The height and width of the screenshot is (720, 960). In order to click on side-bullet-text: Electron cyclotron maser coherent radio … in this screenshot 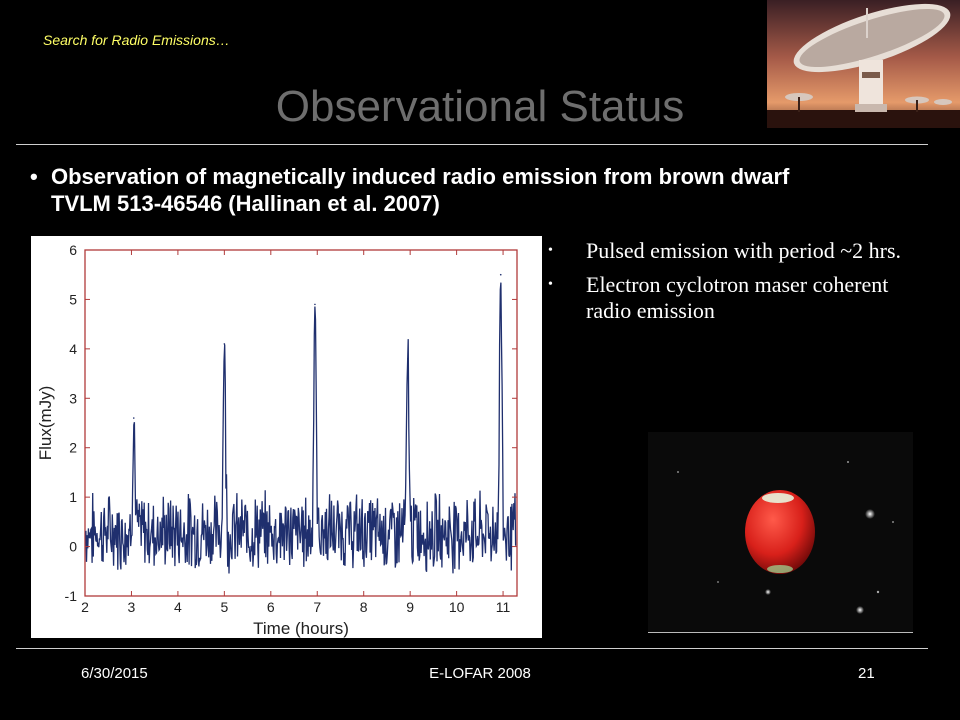, I will do `click(737, 297)`.